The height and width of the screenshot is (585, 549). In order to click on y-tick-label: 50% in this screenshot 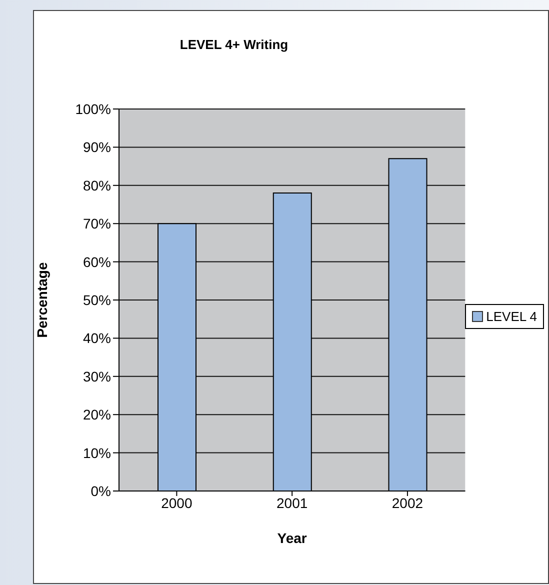, I will do `click(96, 300)`.